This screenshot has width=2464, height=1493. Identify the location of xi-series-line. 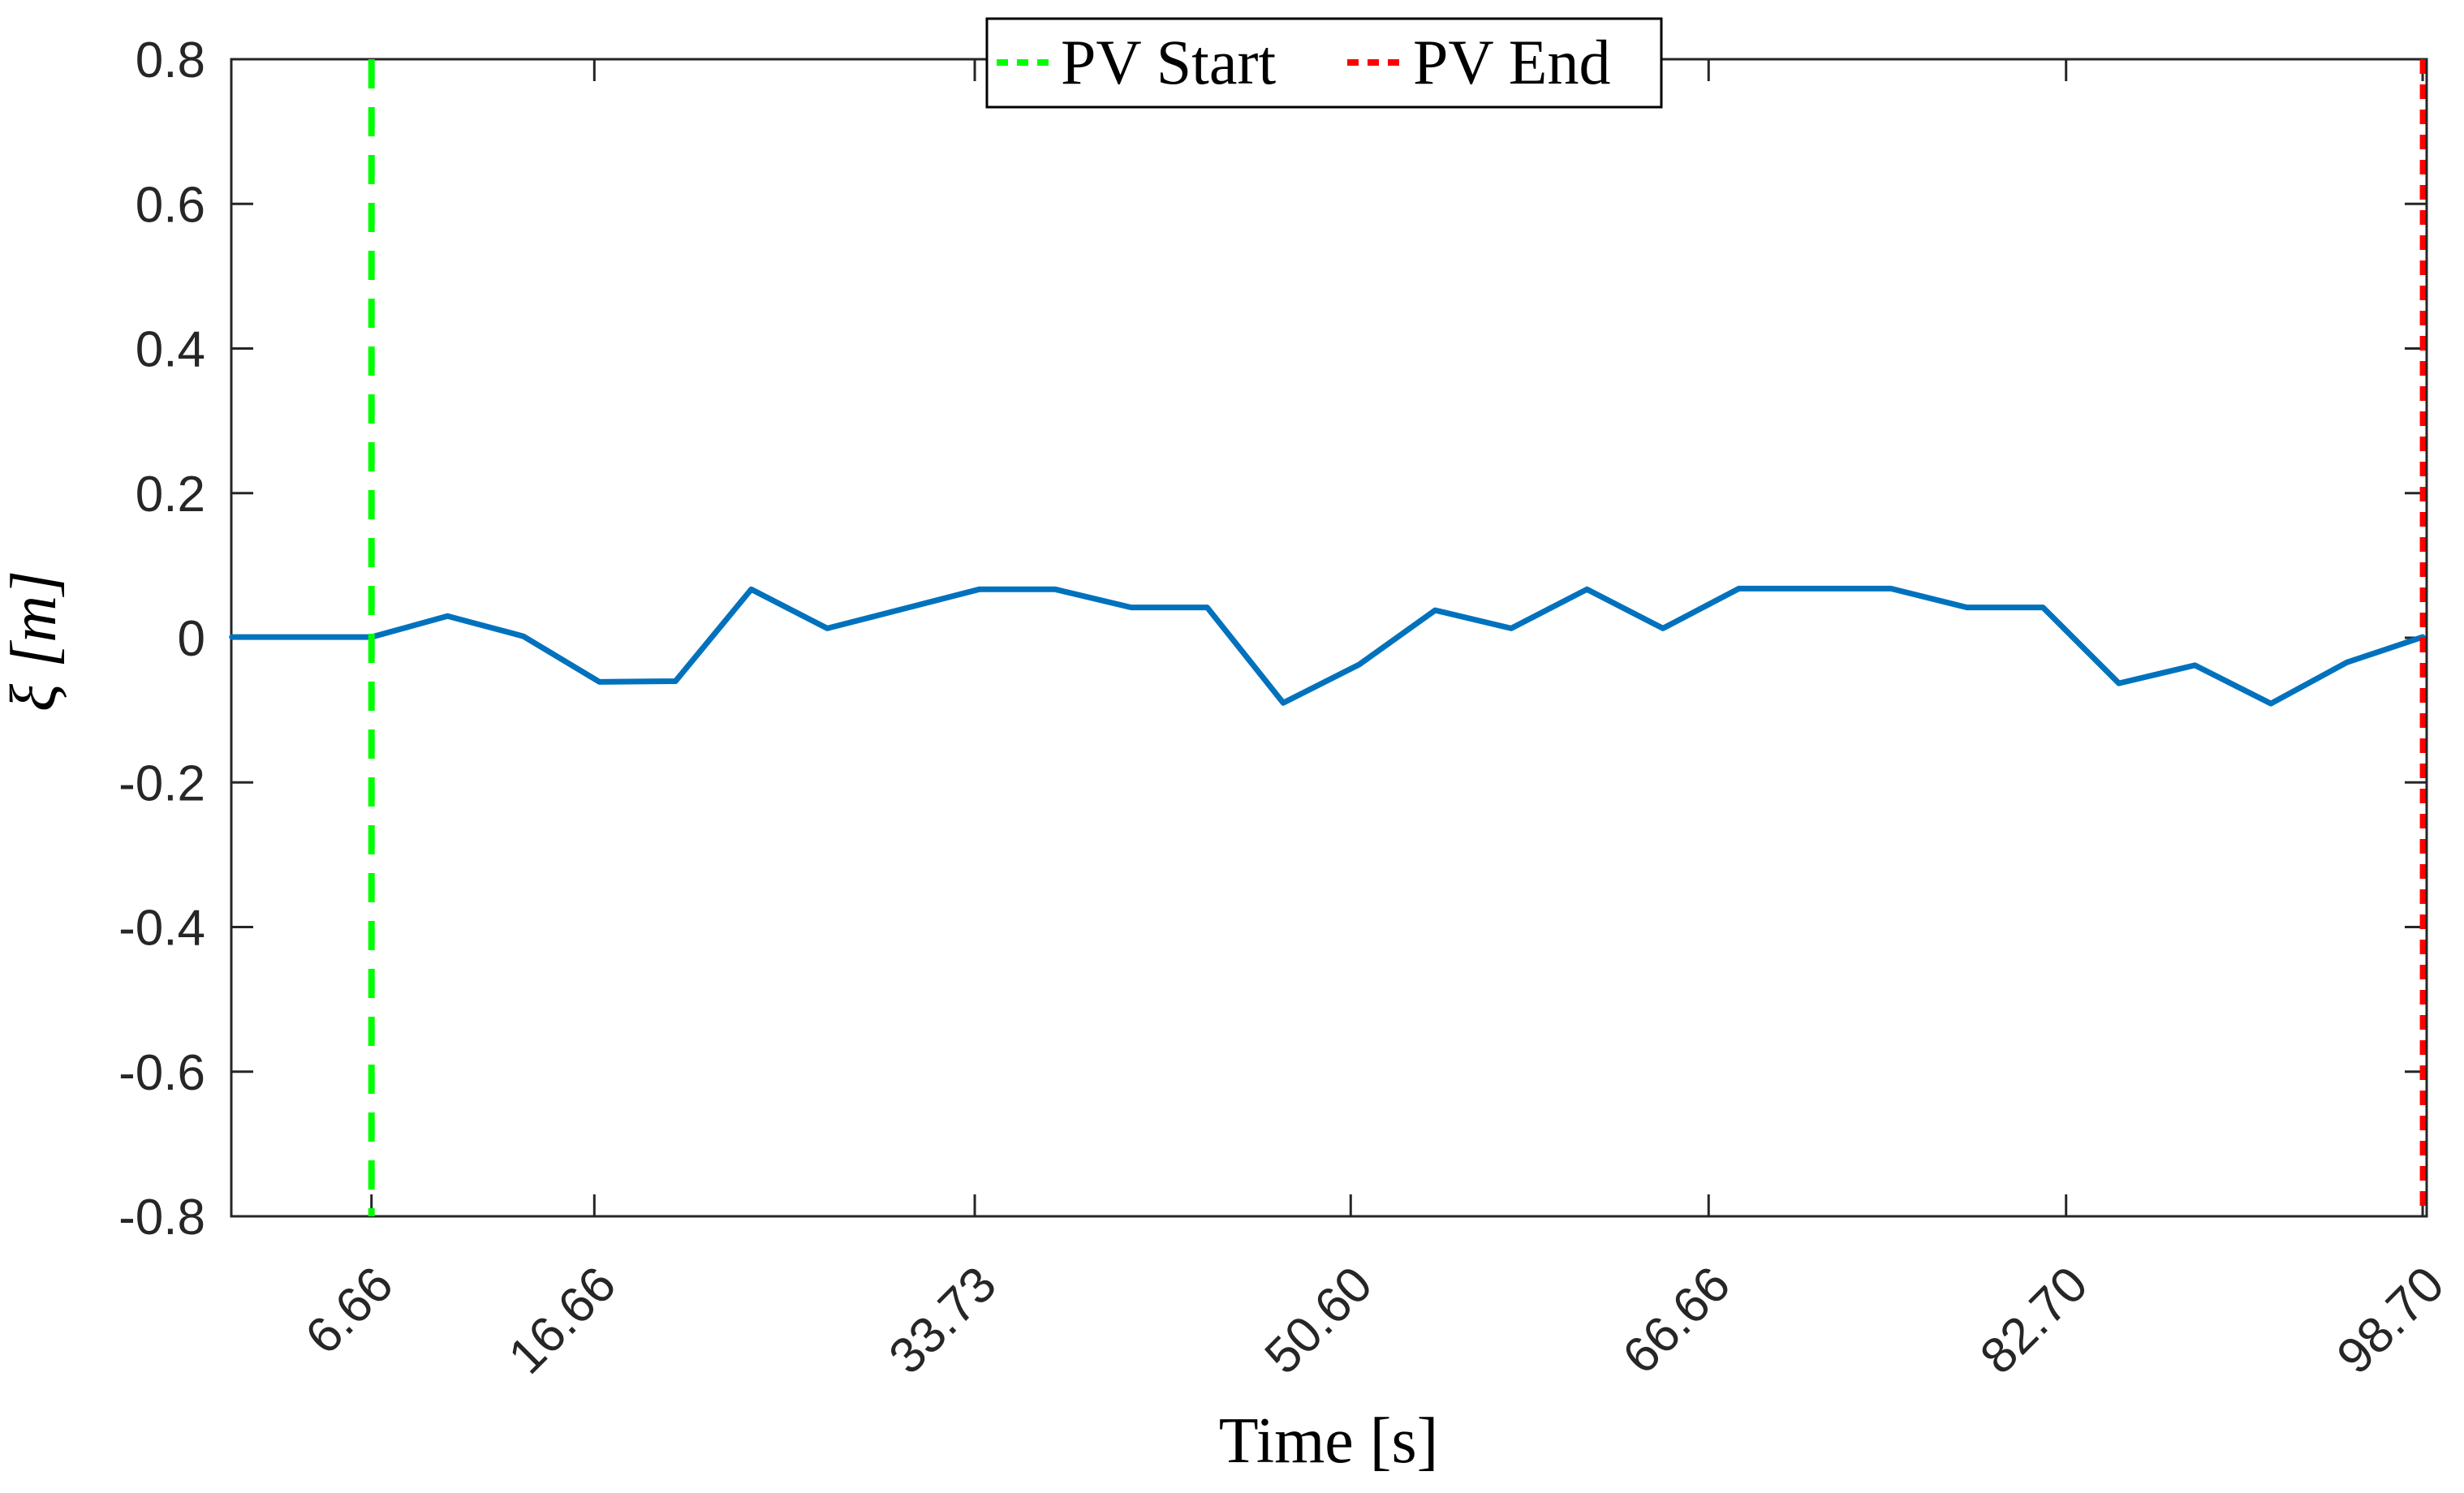
(1327, 646).